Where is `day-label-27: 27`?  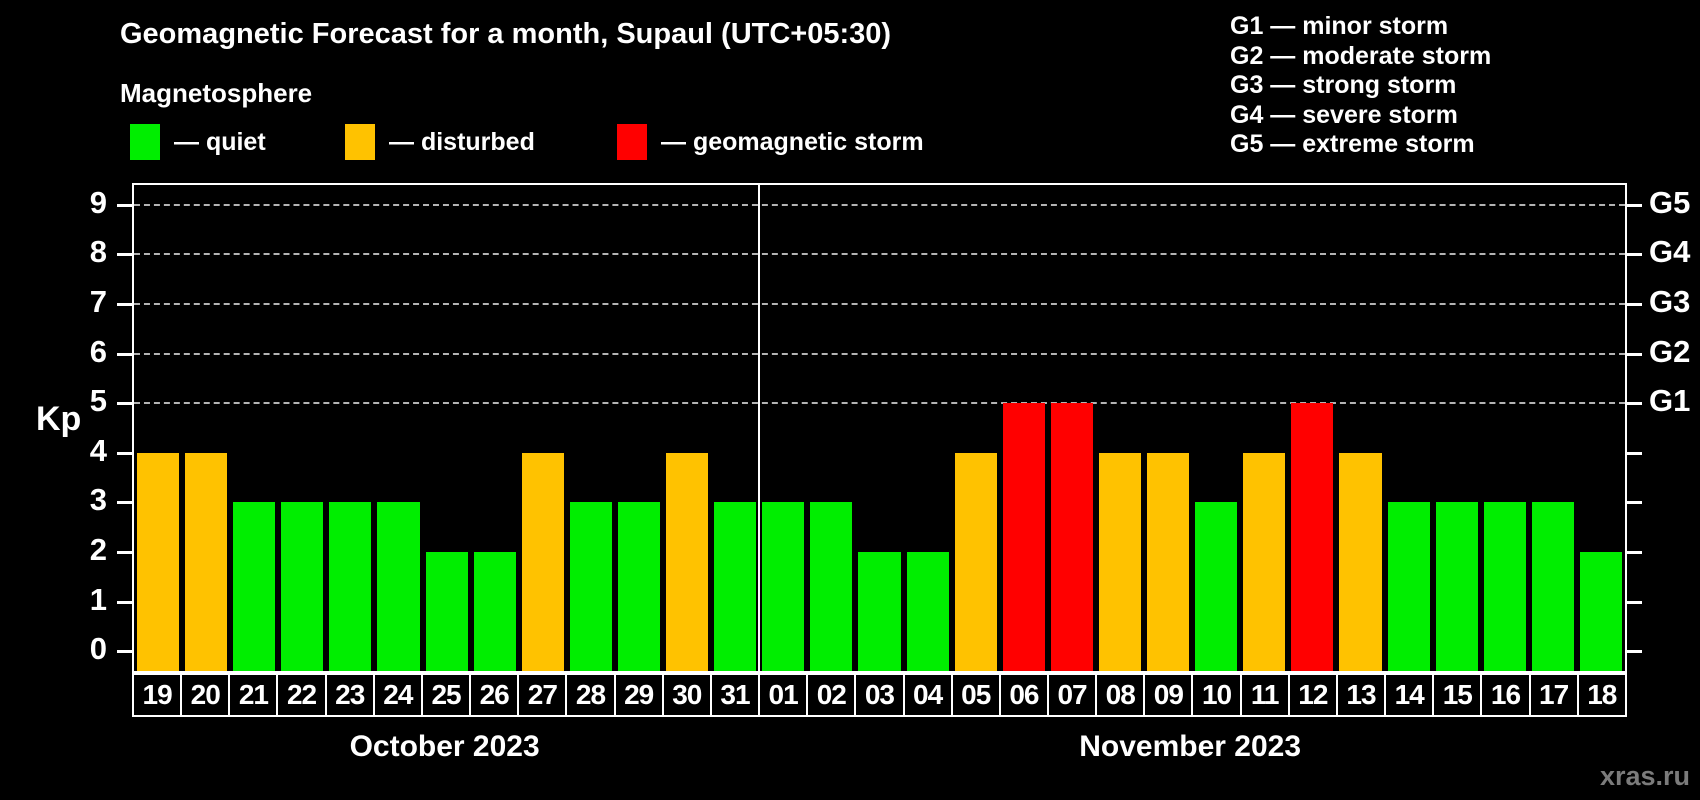
day-label-27: 27 is located at coordinates (542, 695).